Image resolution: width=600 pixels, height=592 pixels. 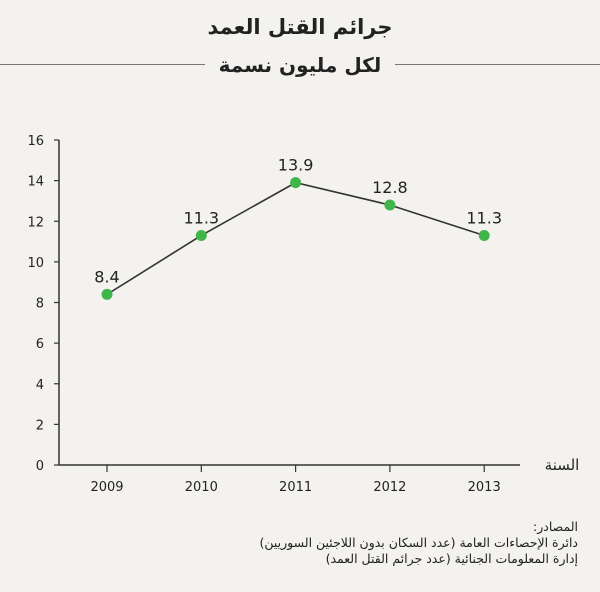 I want to click on y-tick-label: 12, so click(x=35, y=222).